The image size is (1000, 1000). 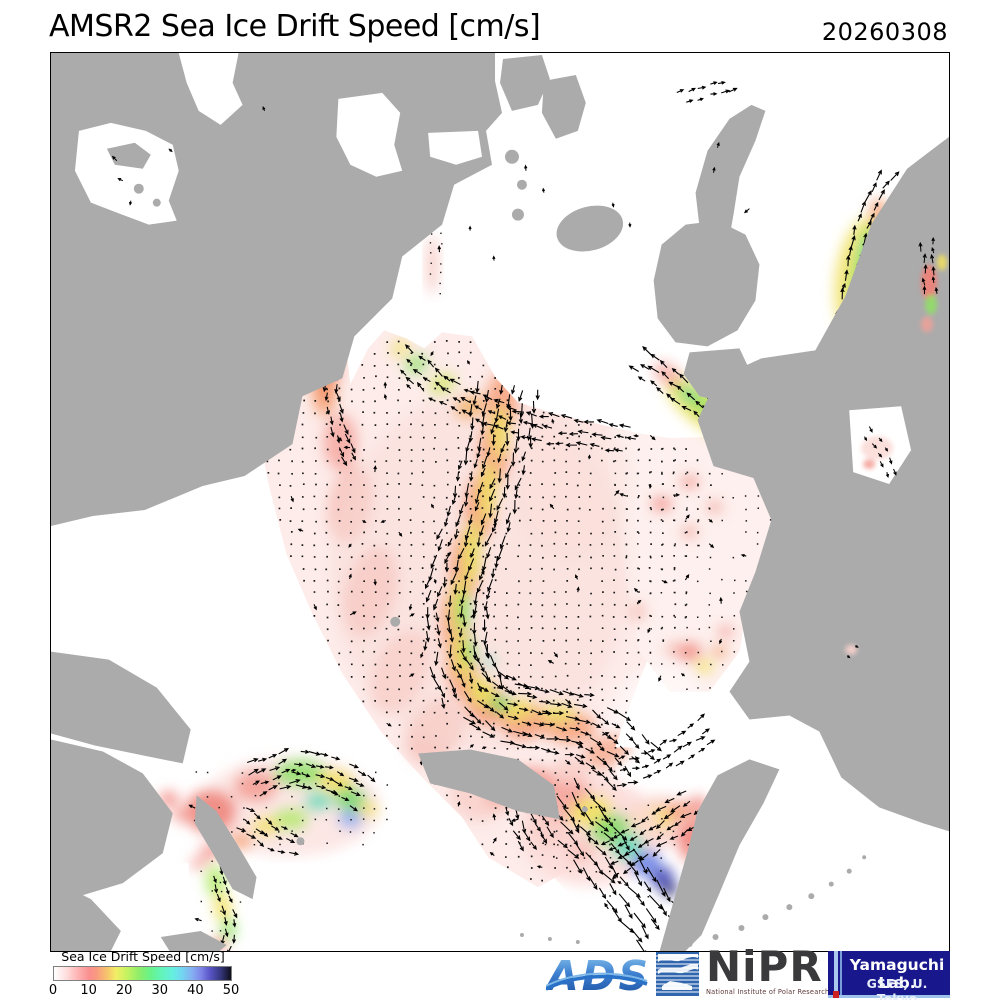 I want to click on ads-swoosh, so click(x=597, y=982).